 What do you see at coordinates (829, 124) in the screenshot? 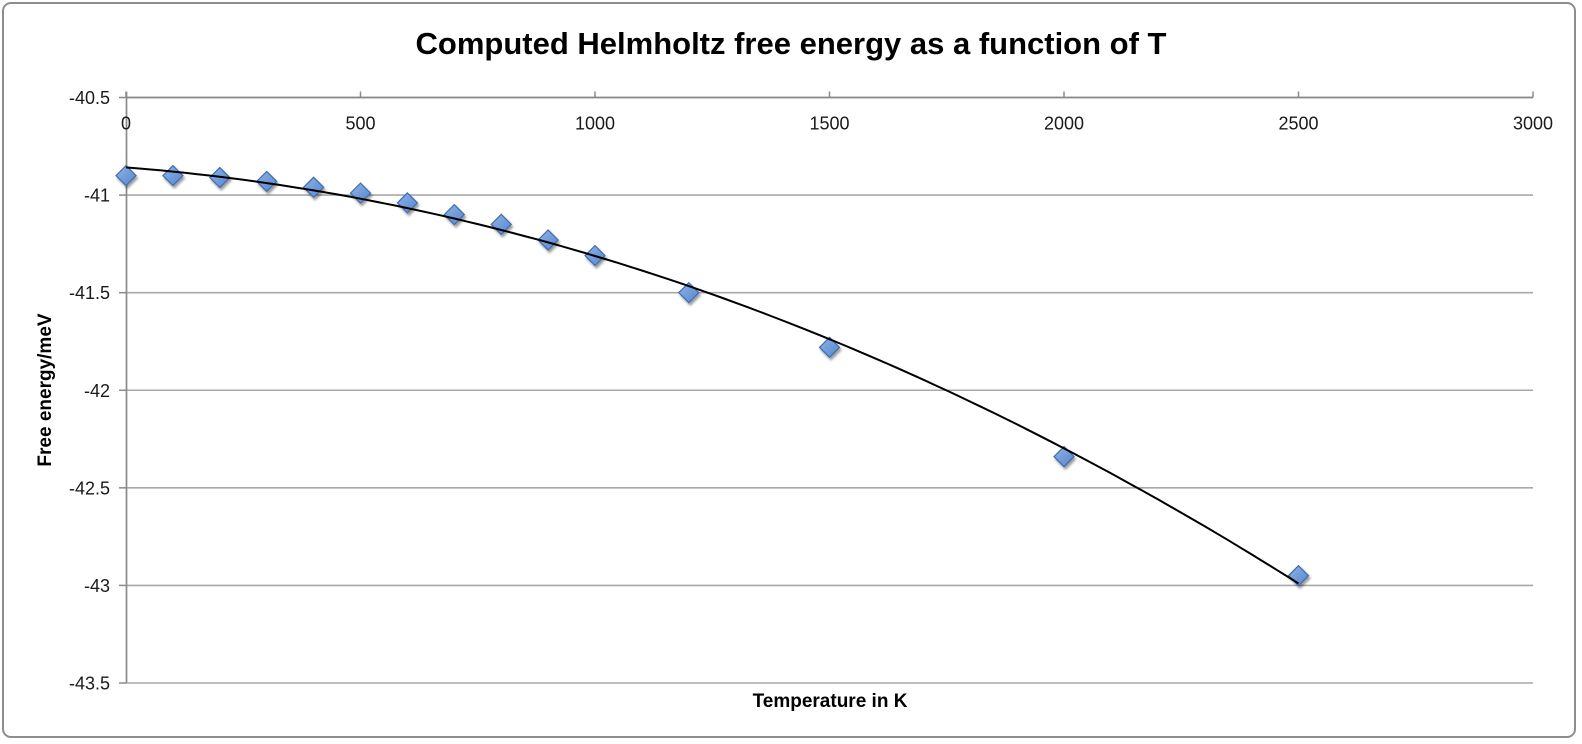
I see `x-tick-label: 1500` at bounding box center [829, 124].